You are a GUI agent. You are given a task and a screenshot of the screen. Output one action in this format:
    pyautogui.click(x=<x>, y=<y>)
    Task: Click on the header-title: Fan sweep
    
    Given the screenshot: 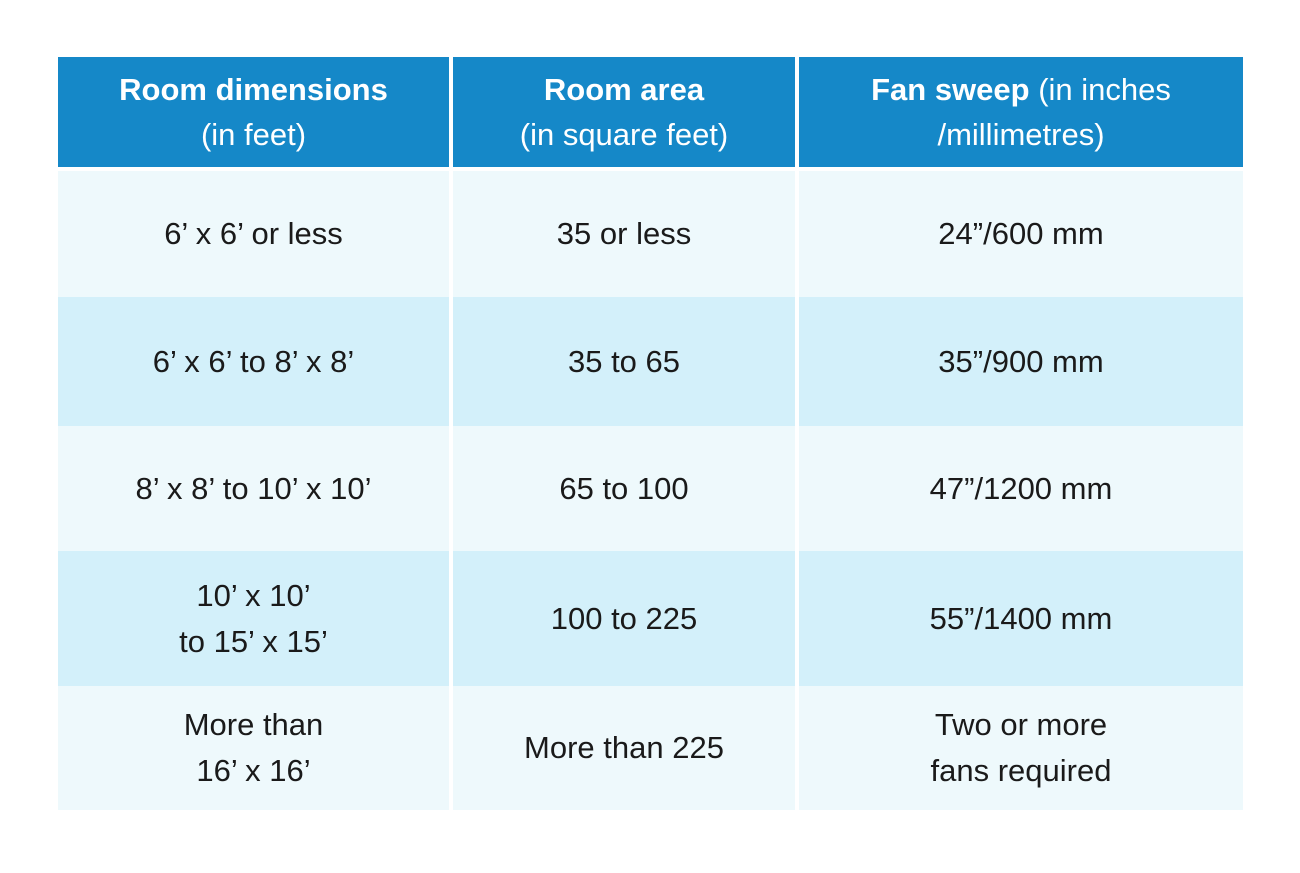 What is the action you would take?
    pyautogui.click(x=950, y=89)
    